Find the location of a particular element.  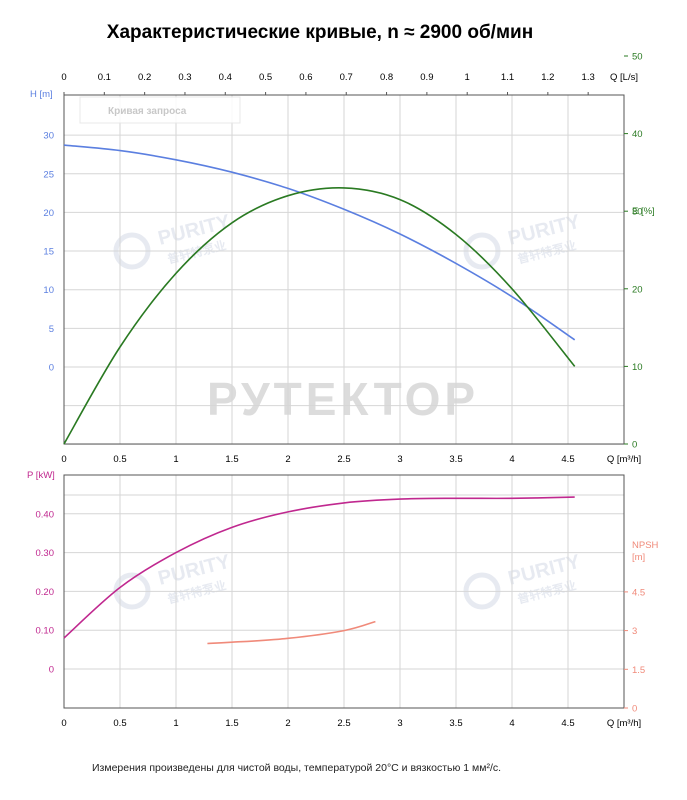

h-axis-tick: 25 is located at coordinates (48, 174).